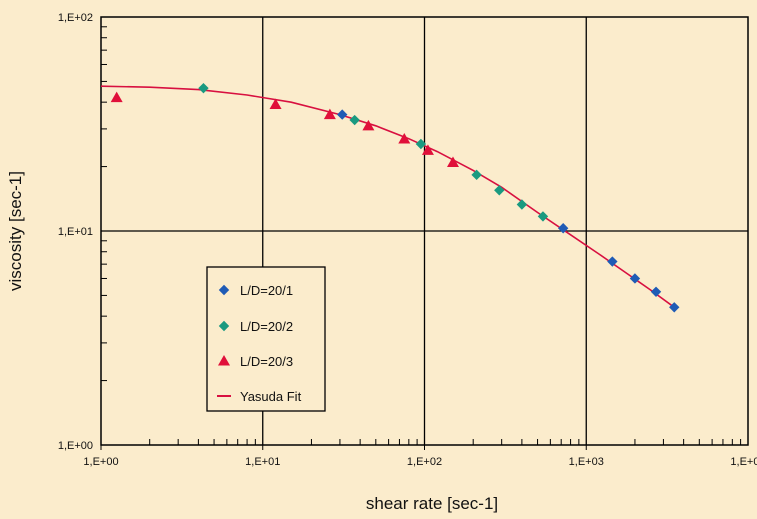 The width and height of the screenshot is (757, 519). Describe the element at coordinates (424, 462) in the screenshot. I see `x-tick-label: 1,E+02` at that location.